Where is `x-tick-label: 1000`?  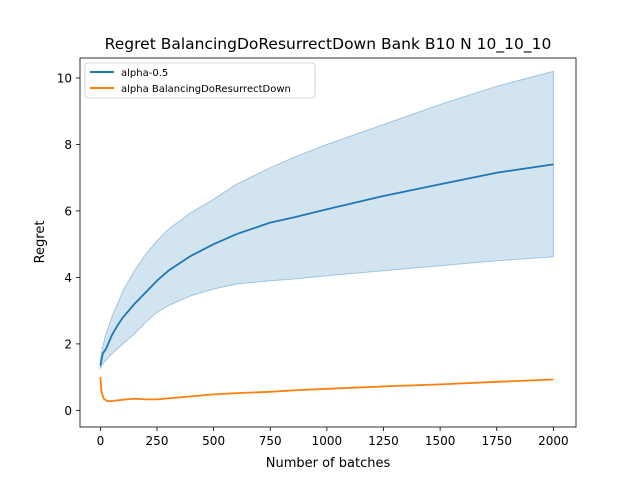 x-tick-label: 1000 is located at coordinates (327, 441).